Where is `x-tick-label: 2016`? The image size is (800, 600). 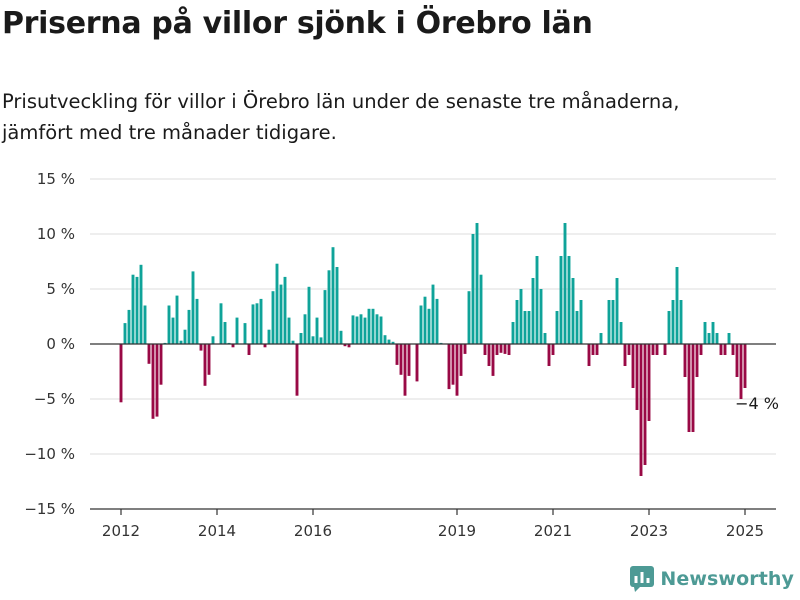
x-tick-label: 2016 is located at coordinates (313, 531).